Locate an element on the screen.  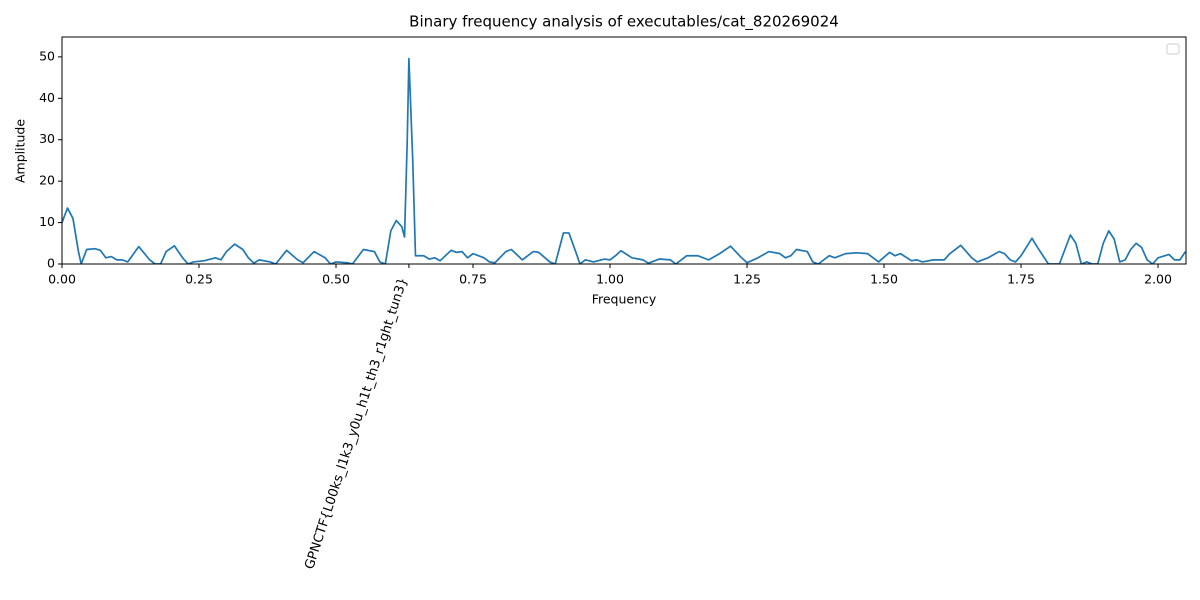
y-axis-label: Amplitude is located at coordinates (20, 151).